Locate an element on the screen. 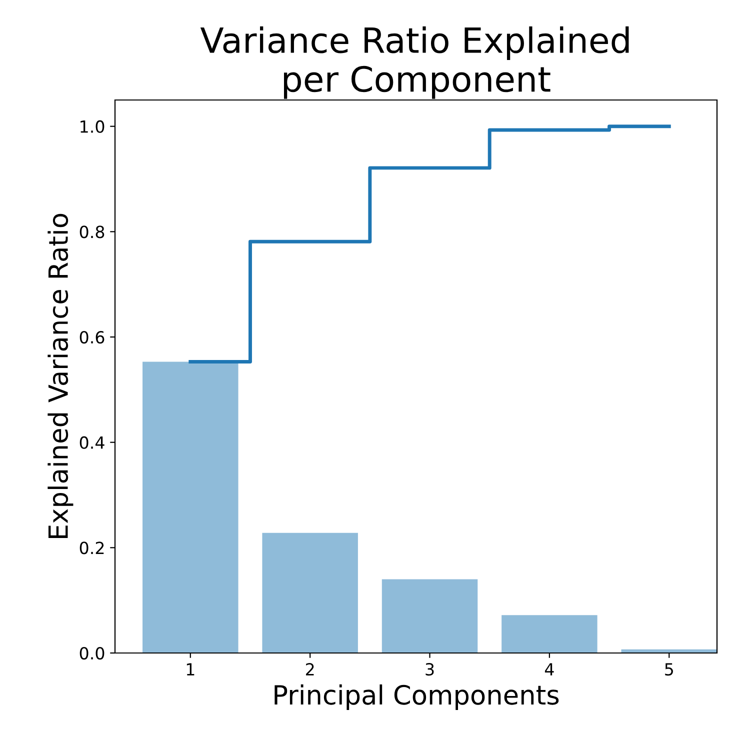 This screenshot has height=730, width=731. y-tick-label: 0.2 is located at coordinates (92, 548).